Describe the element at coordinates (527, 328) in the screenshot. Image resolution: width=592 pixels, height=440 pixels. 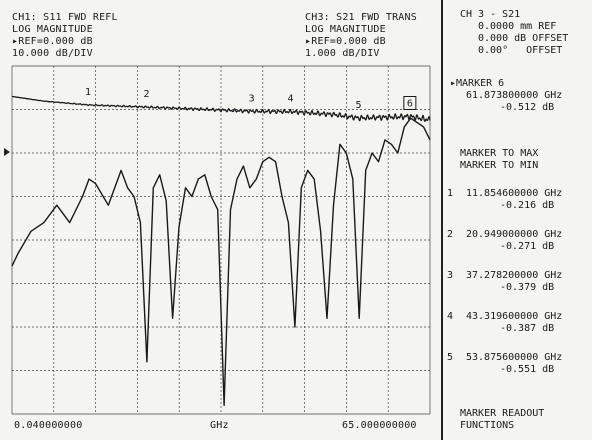
I see `marker-4-value: -0.387 dB` at that location.